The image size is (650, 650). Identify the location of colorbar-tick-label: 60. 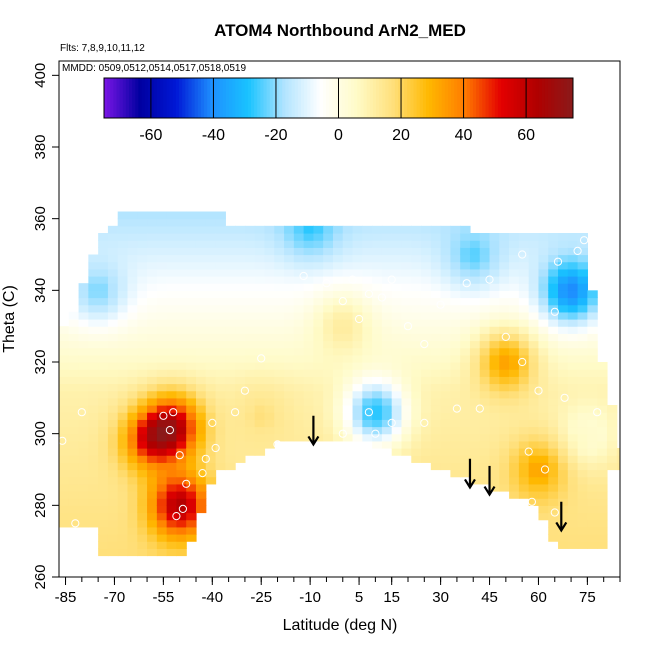
(526, 135).